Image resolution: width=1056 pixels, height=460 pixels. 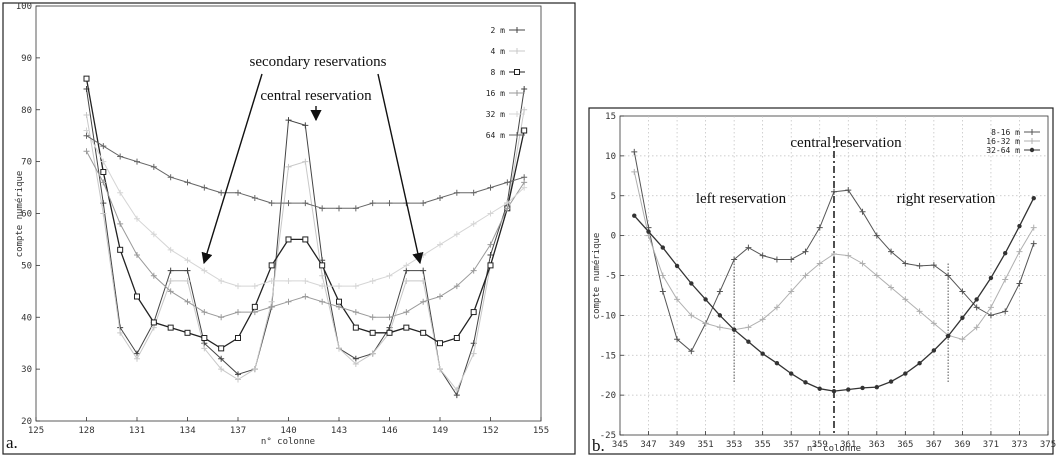 I want to click on chart-b-xtick-label: 347, so click(x=648, y=445).